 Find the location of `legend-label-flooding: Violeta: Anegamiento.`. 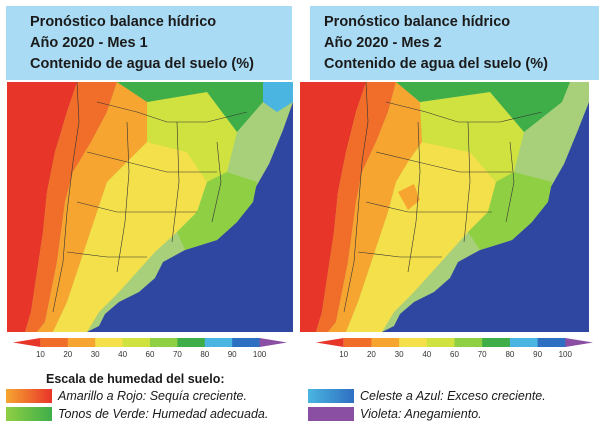

legend-label-flooding: Violeta: Anegamiento. is located at coordinates (421, 414).